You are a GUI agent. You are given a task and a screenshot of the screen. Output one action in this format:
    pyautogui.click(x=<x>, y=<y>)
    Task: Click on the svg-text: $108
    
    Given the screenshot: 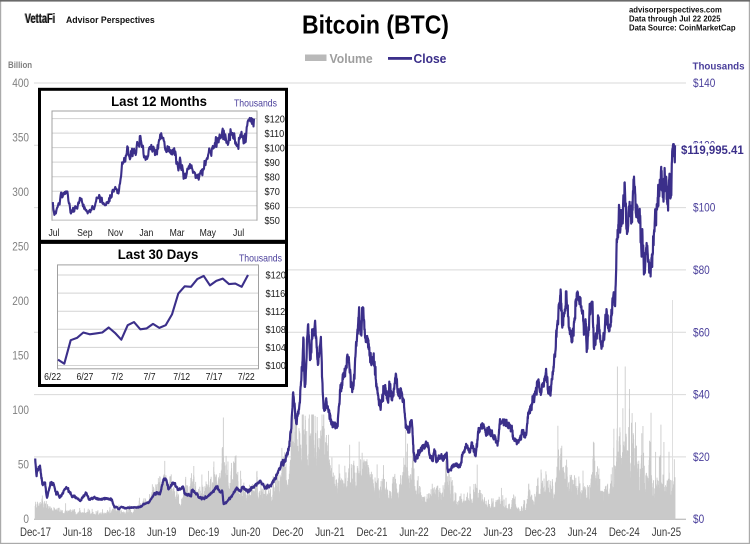 What is the action you would take?
    pyautogui.click(x=276, y=331)
    